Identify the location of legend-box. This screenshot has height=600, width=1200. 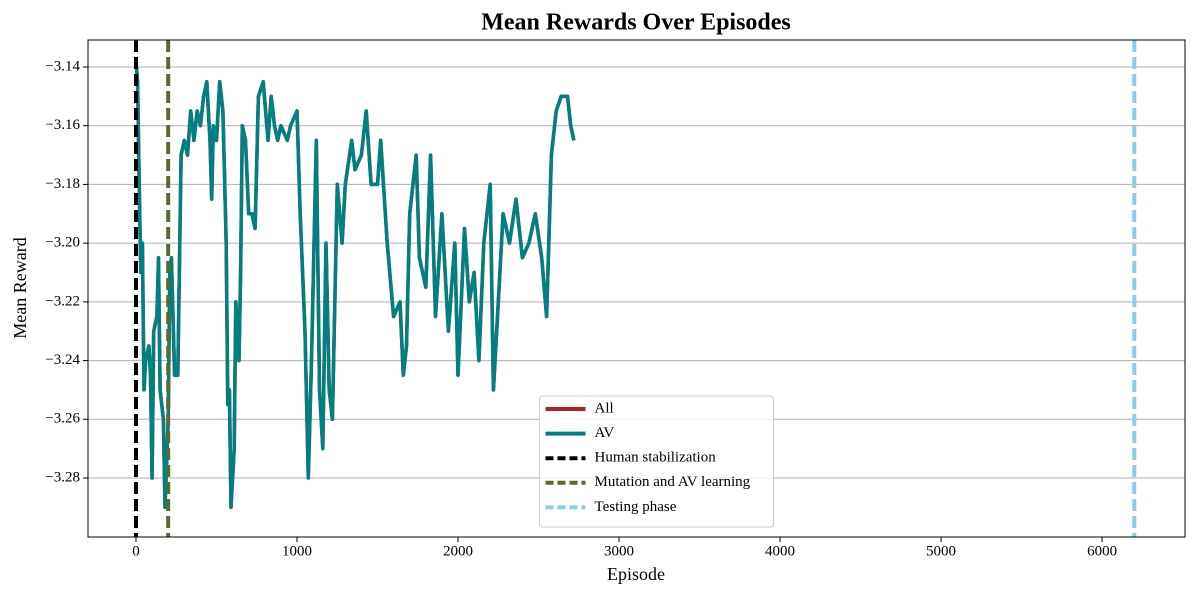
(656, 461).